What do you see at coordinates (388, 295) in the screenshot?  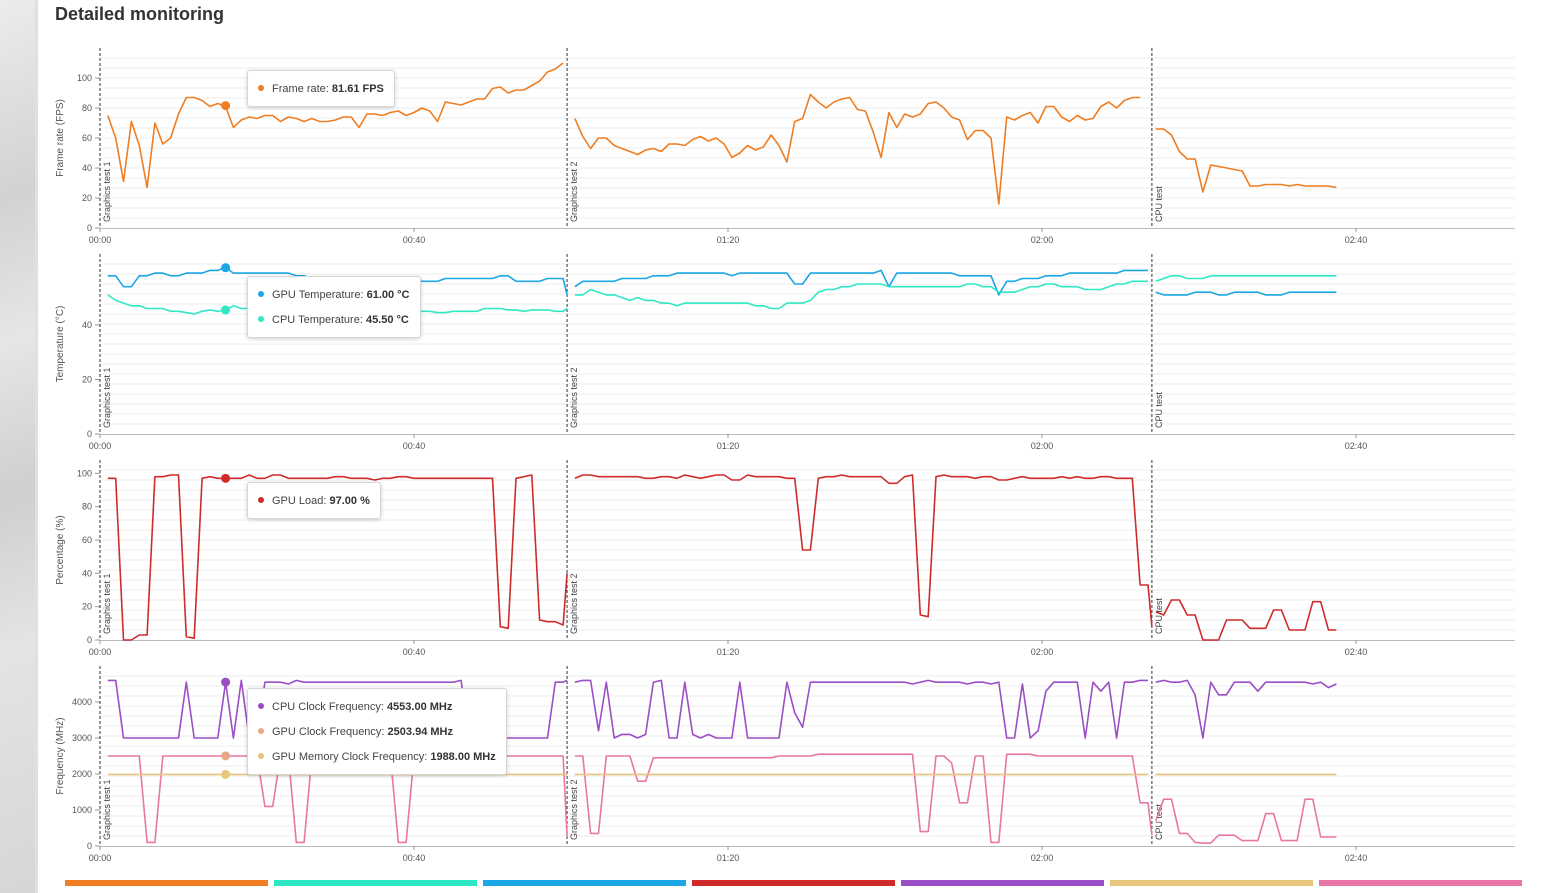 I see `tooltip-value: 61.00 °C` at bounding box center [388, 295].